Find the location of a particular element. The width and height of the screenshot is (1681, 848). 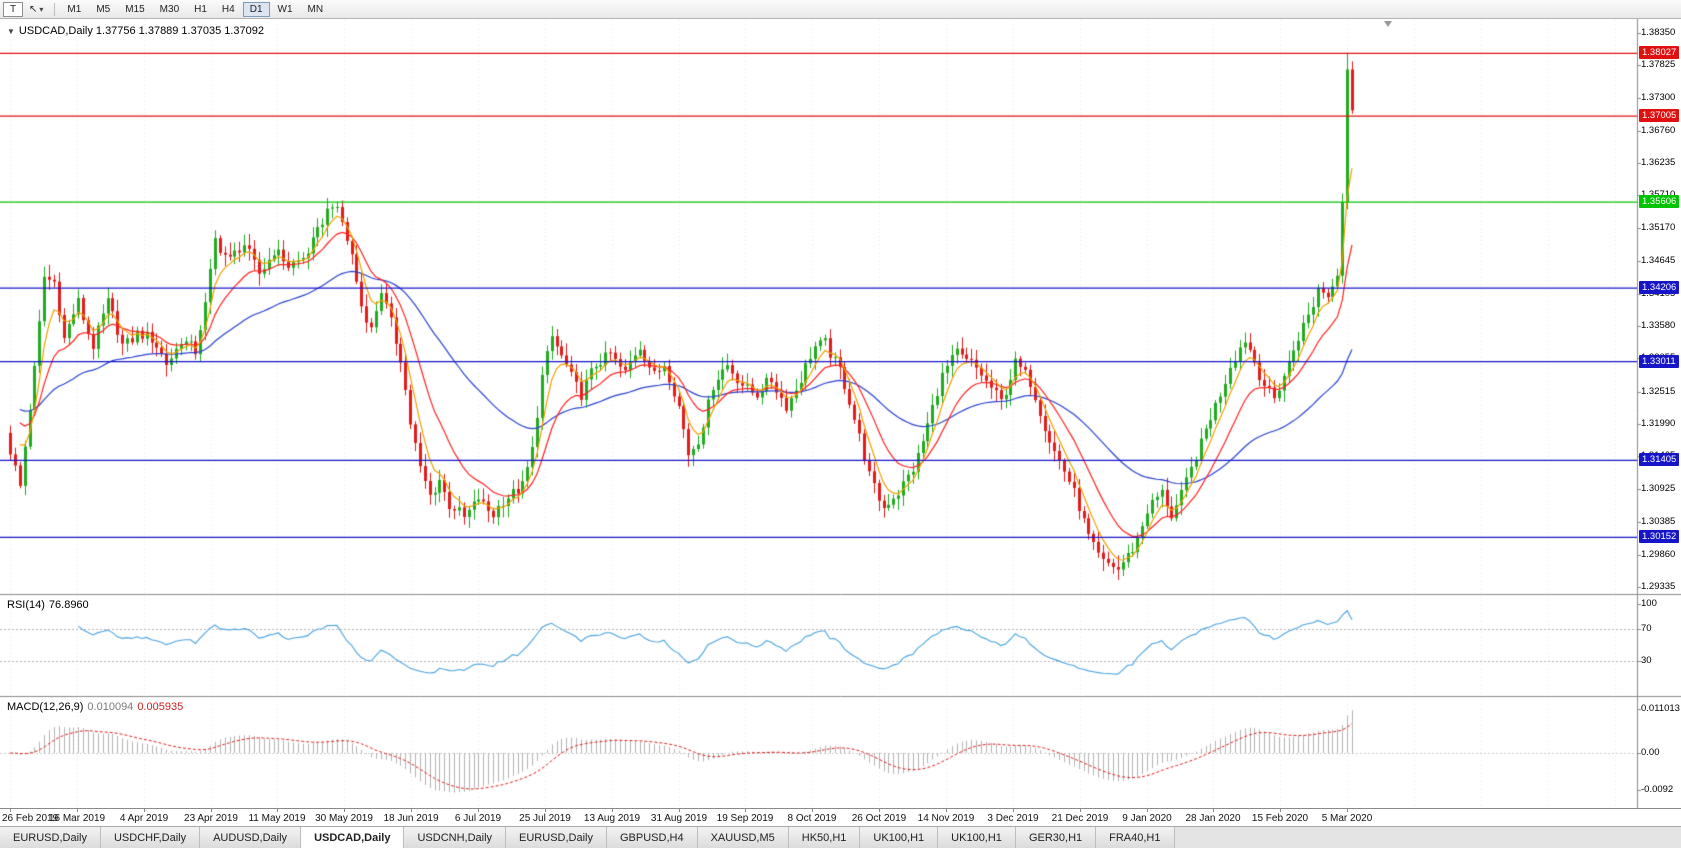

timeframe-d1: D1 is located at coordinates (256, 9).